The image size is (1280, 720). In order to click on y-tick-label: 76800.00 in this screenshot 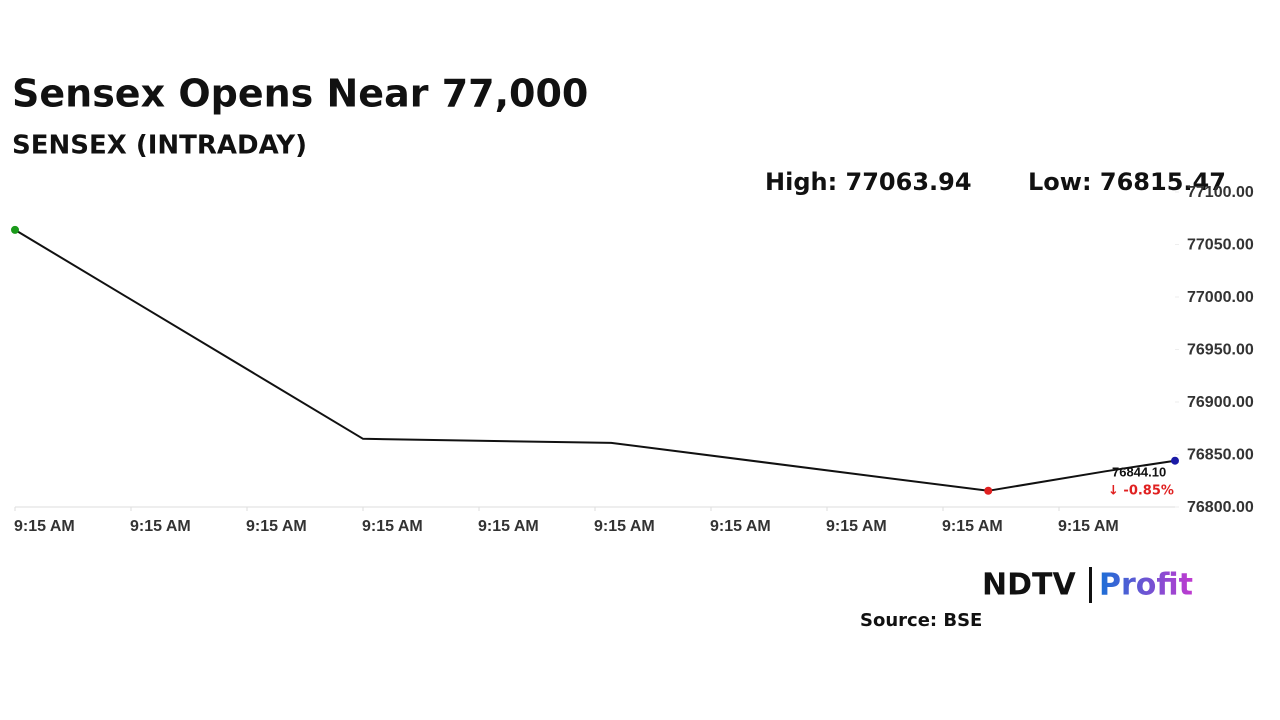, I will do `click(1220, 507)`.